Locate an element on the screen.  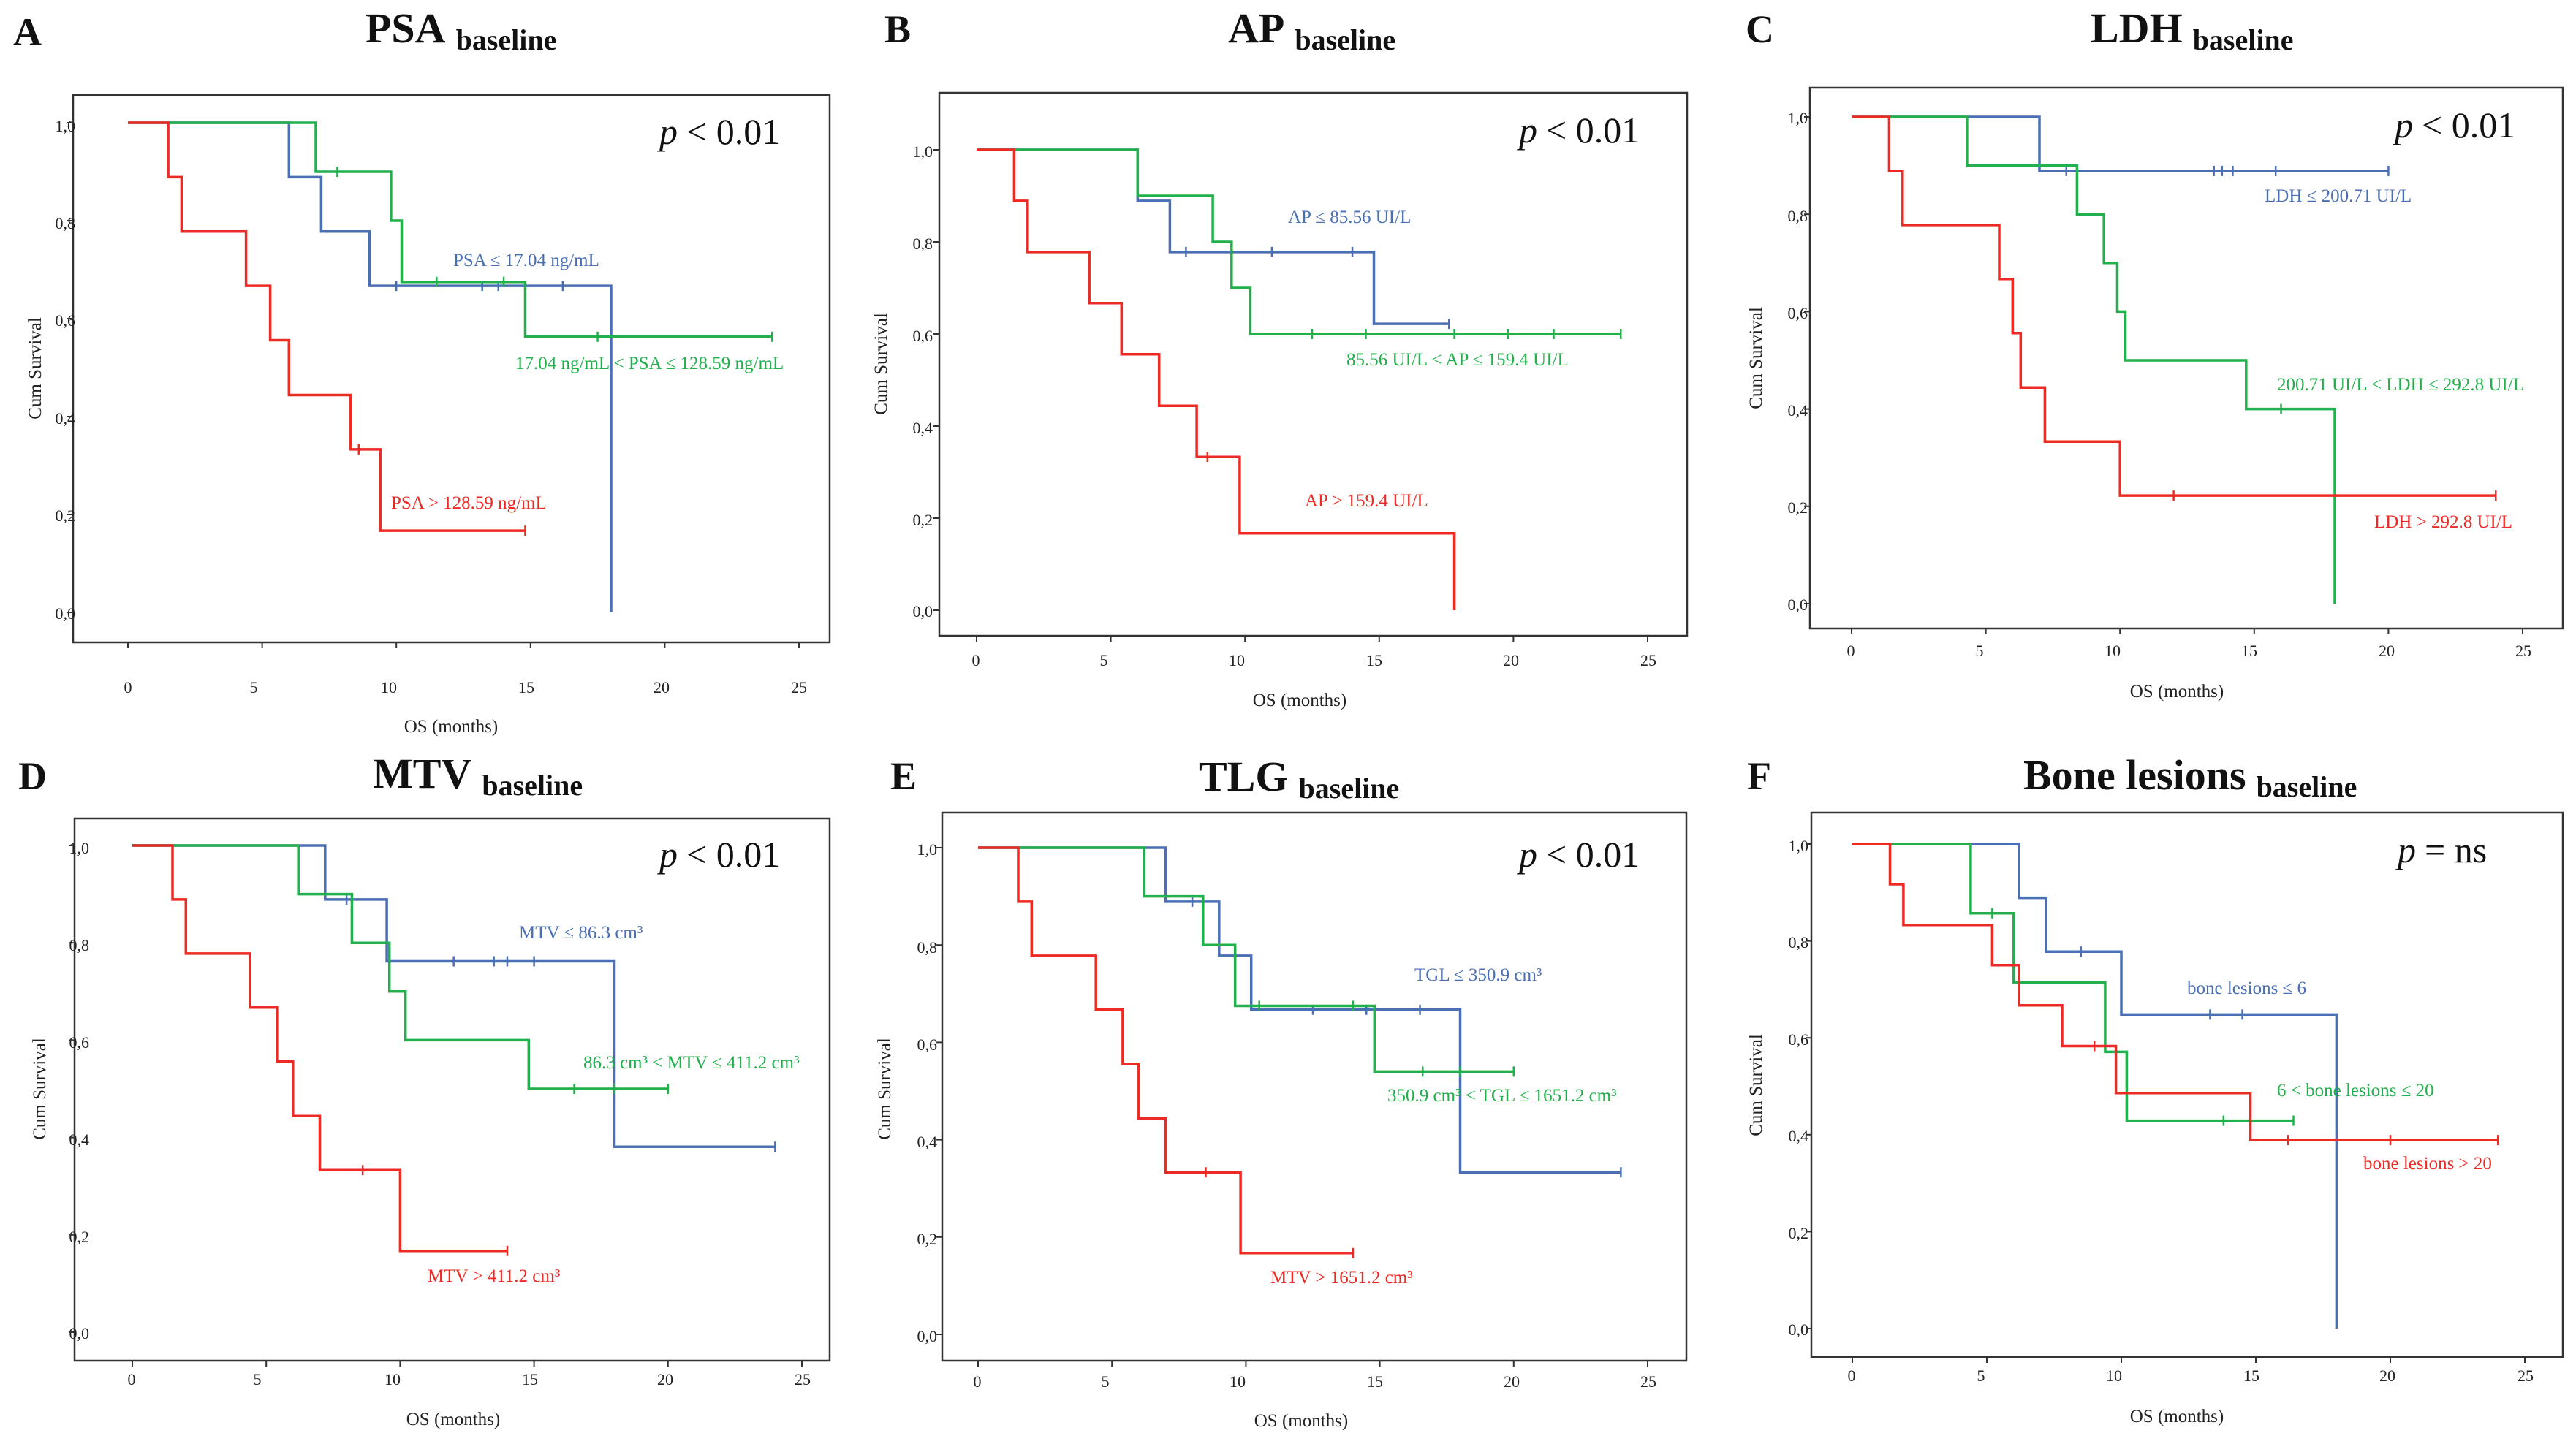
panel-d-series-0-label: MTV ≤ 86.3 cm³ is located at coordinates (581, 933).